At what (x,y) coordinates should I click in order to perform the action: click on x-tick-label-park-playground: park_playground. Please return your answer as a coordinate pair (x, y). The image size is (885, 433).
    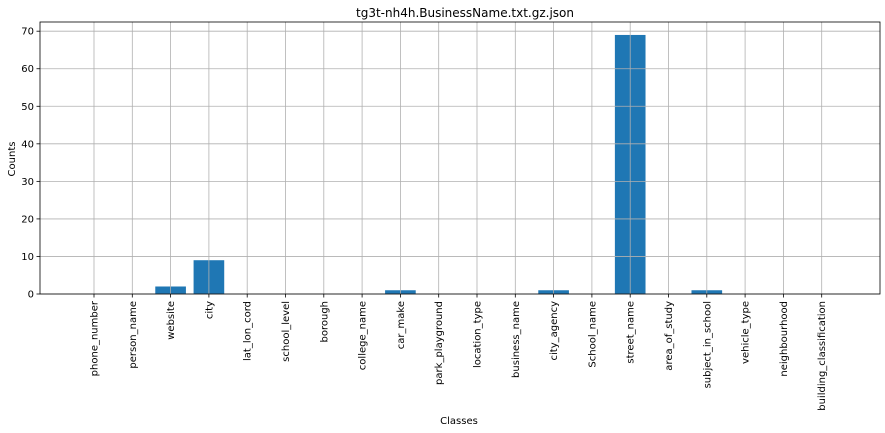
    Looking at the image, I should click on (439, 343).